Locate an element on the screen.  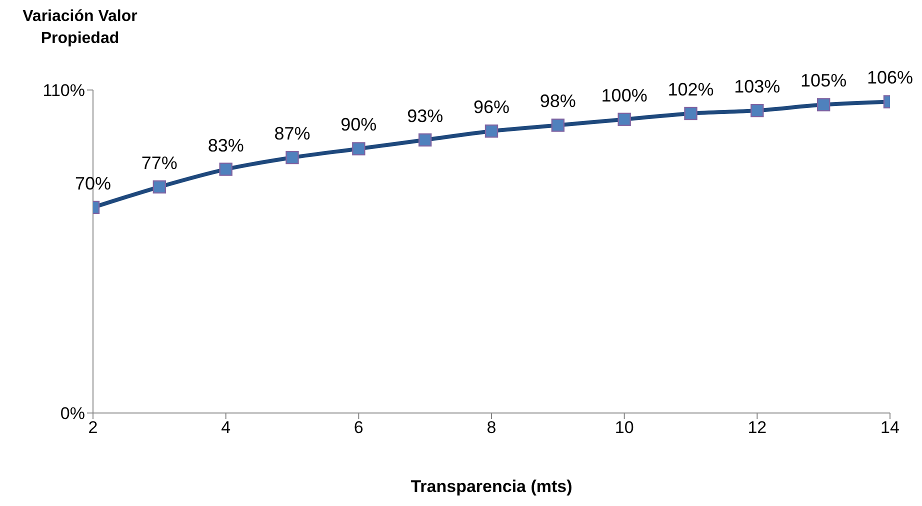
data-label: 96% is located at coordinates (491, 107).